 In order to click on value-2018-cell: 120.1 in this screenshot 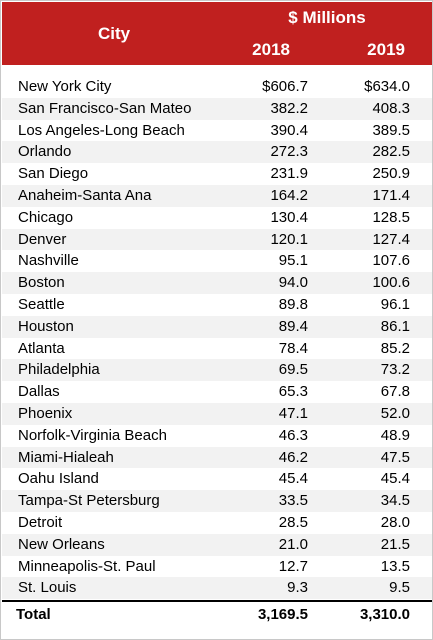, I will do `click(289, 239)`.